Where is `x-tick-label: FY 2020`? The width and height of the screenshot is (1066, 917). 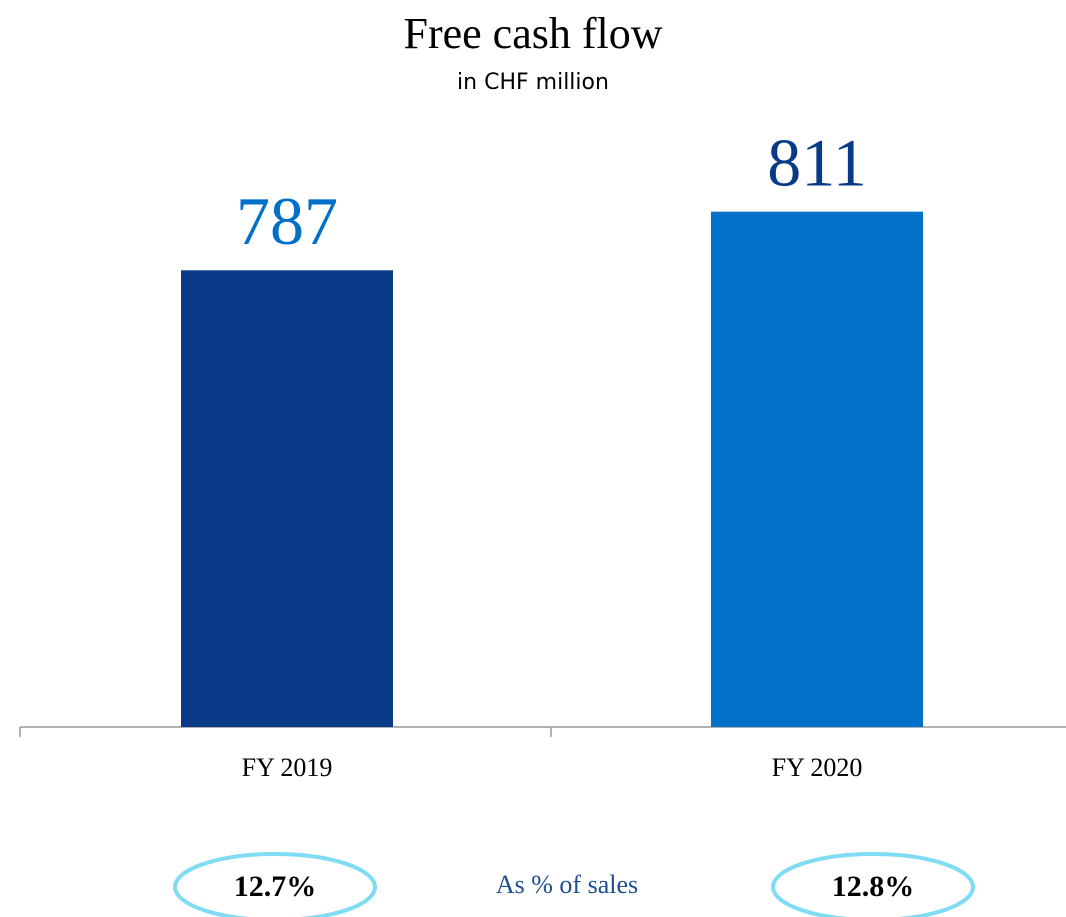
x-tick-label: FY 2020 is located at coordinates (817, 767).